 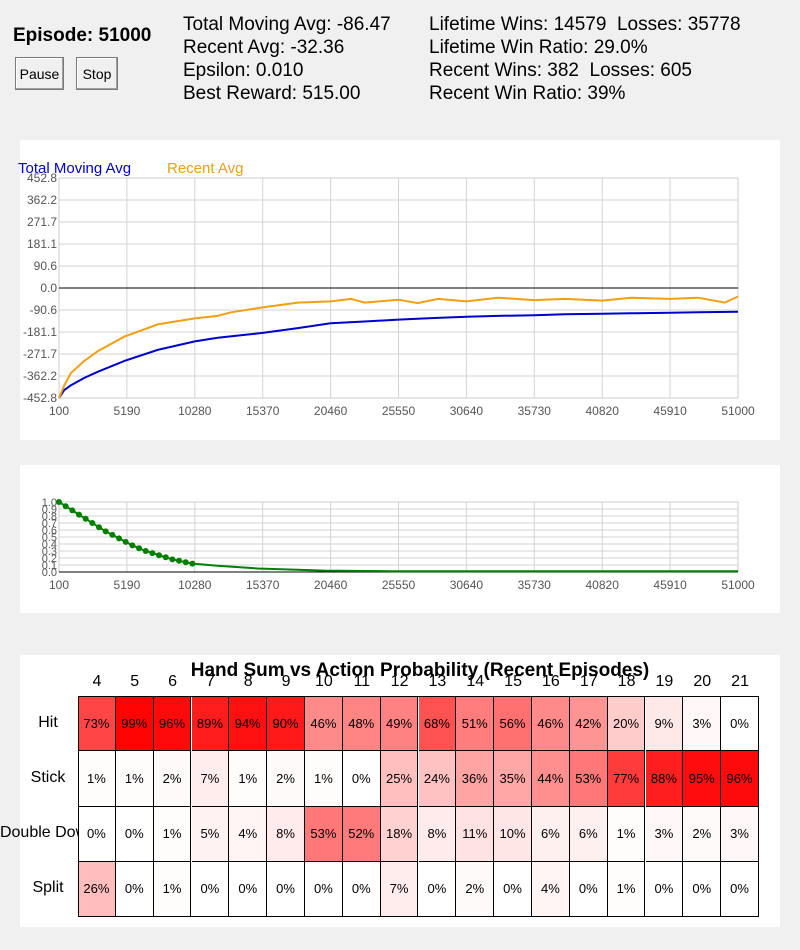 What do you see at coordinates (286, 681) in the screenshot?
I see `heatmap-column-header: 9` at bounding box center [286, 681].